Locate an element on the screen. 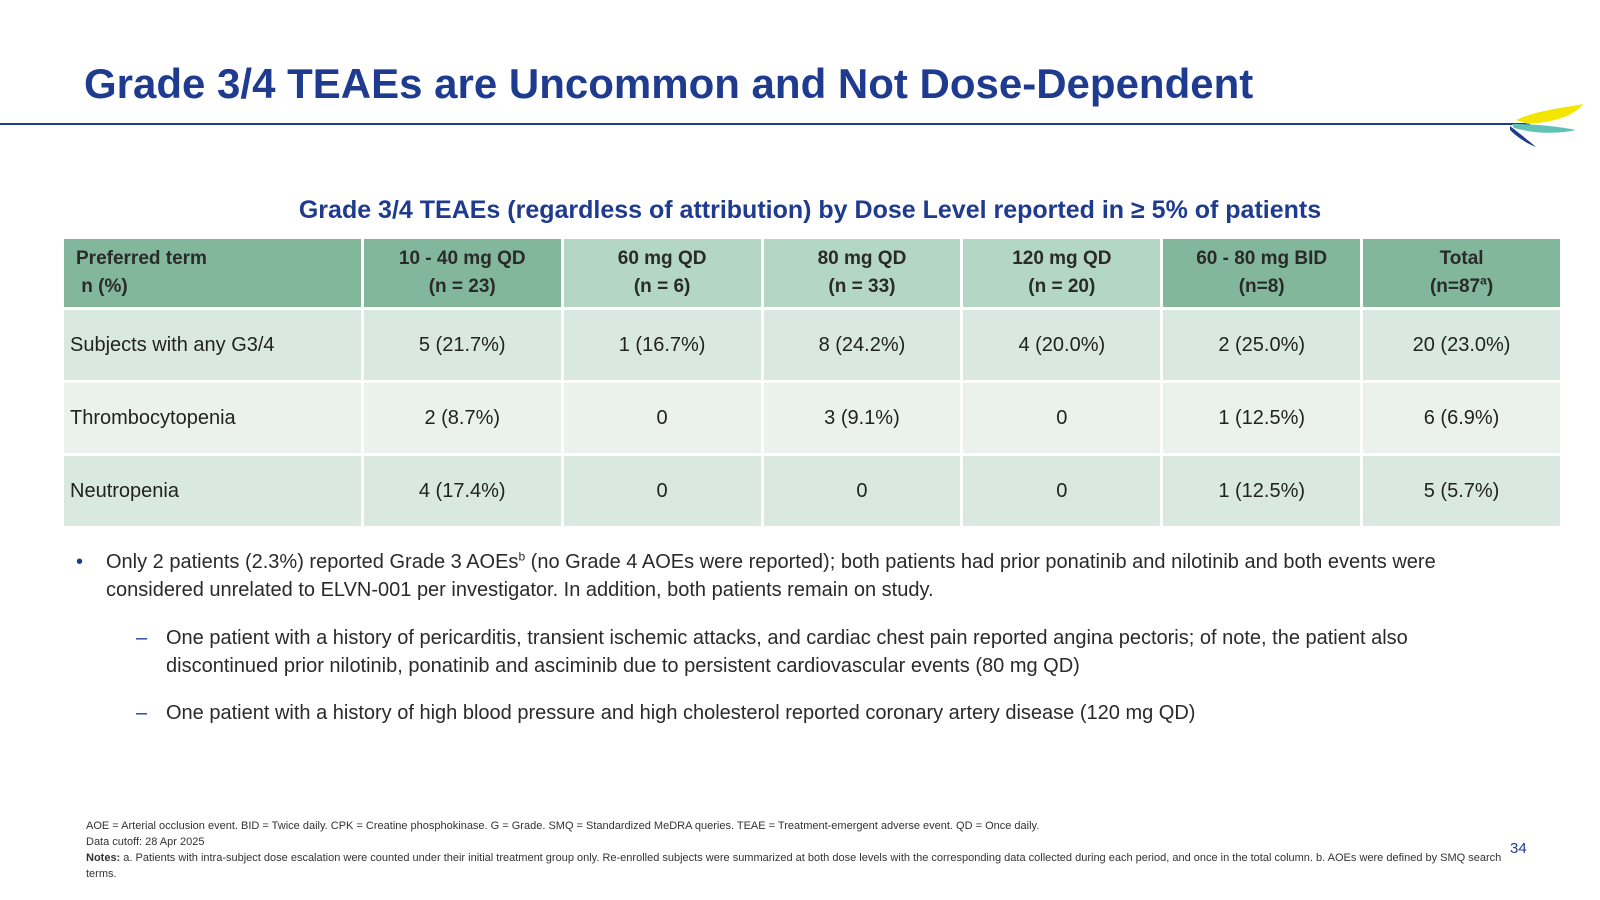 This screenshot has width=1600, height=900. header-preferred-term-line2: n (%) is located at coordinates (102, 286).